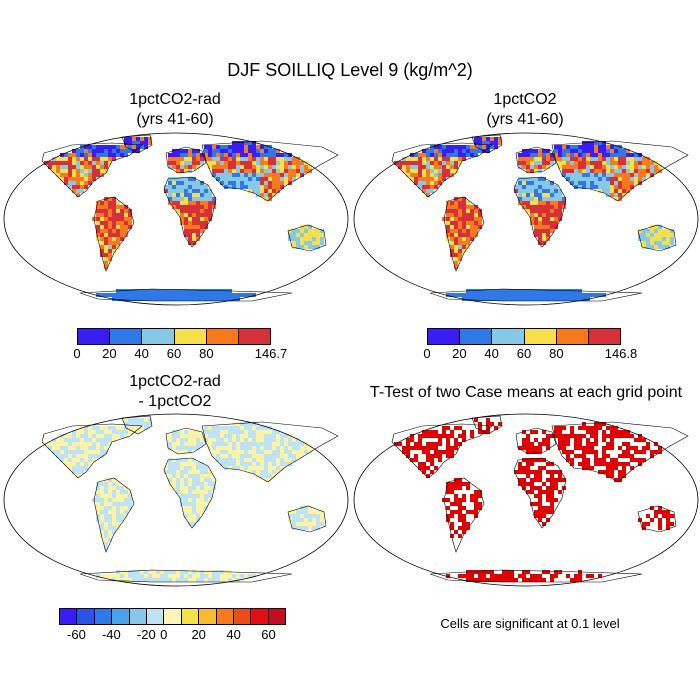 Image resolution: width=700 pixels, height=700 pixels. What do you see at coordinates (530, 623) in the screenshot?
I see `significance-note: Cells are significant at 0.1 level` at bounding box center [530, 623].